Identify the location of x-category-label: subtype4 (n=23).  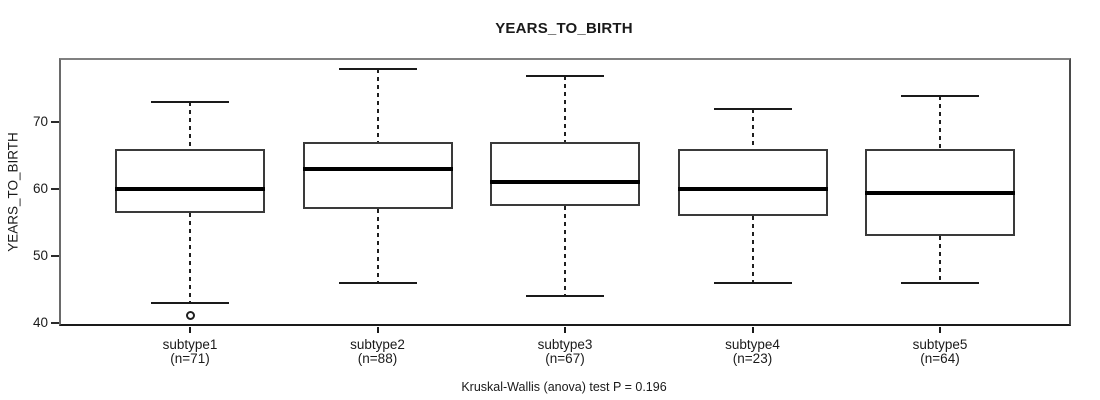
(753, 352).